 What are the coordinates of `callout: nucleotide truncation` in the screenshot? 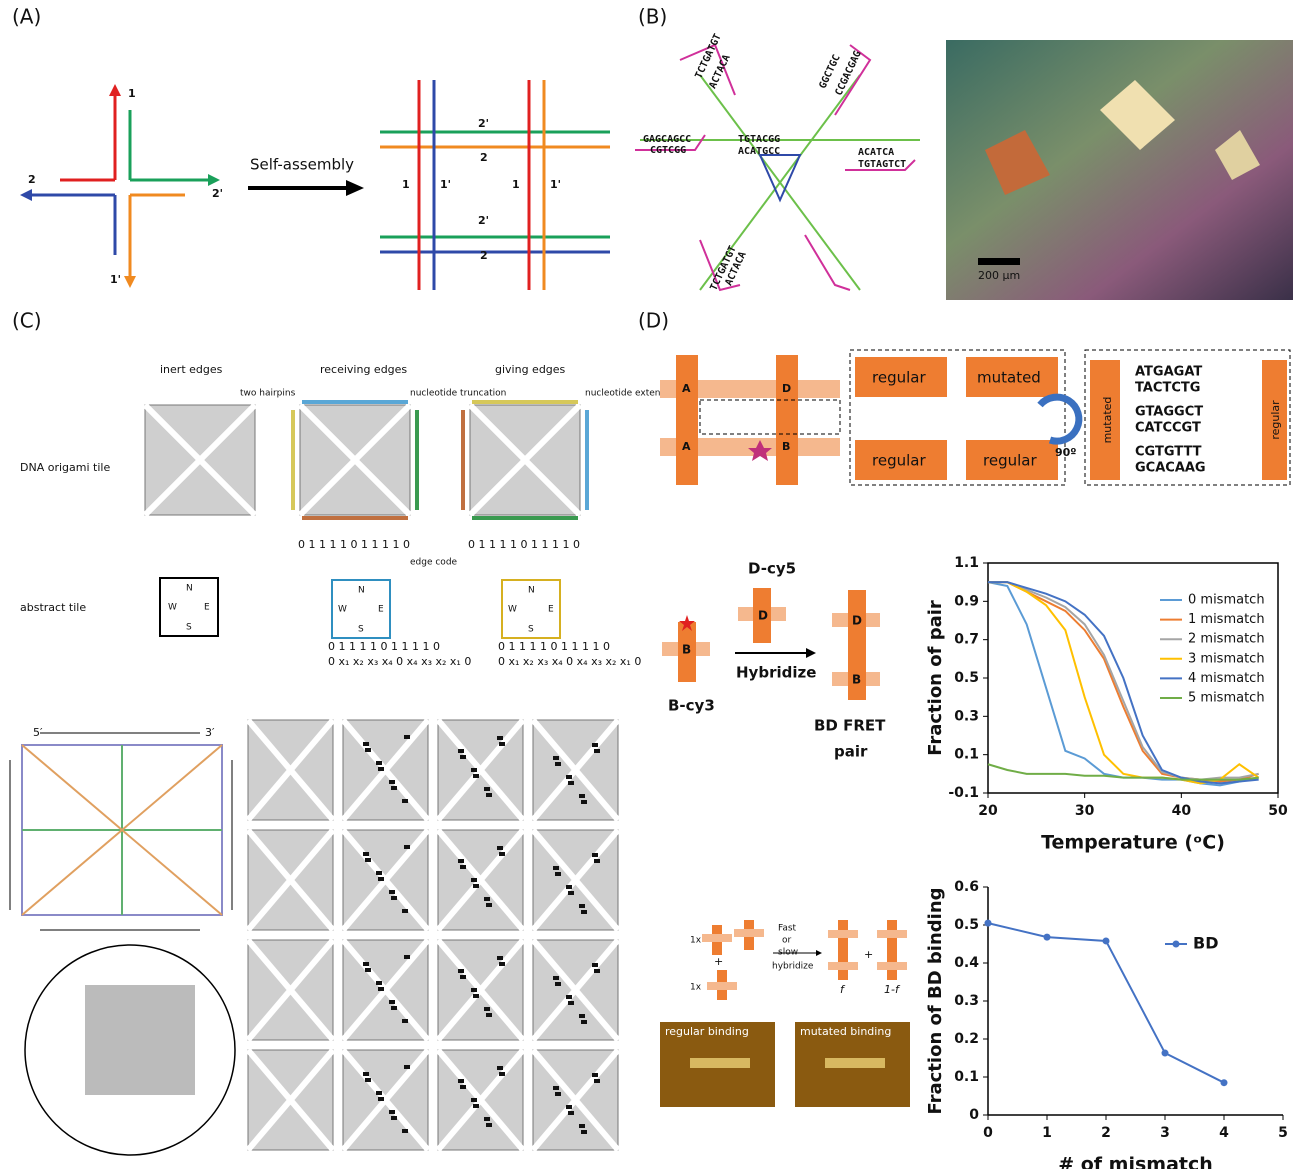 It's located at (458, 394).